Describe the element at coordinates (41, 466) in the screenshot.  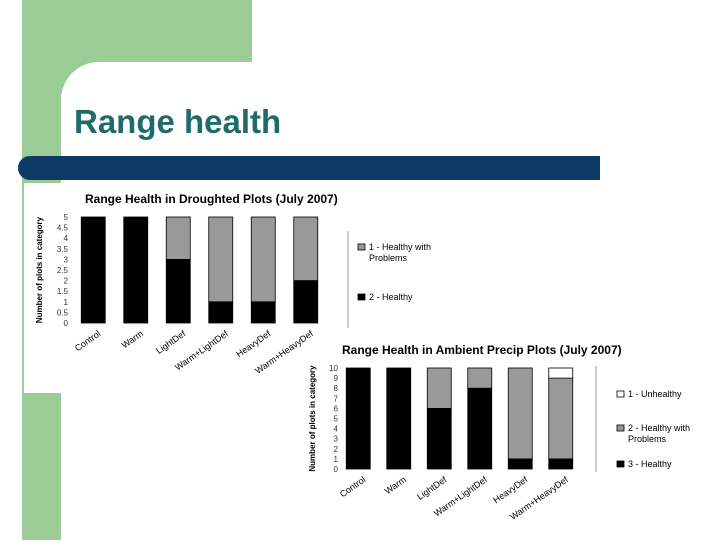
I see `green-side-strip-lower` at that location.